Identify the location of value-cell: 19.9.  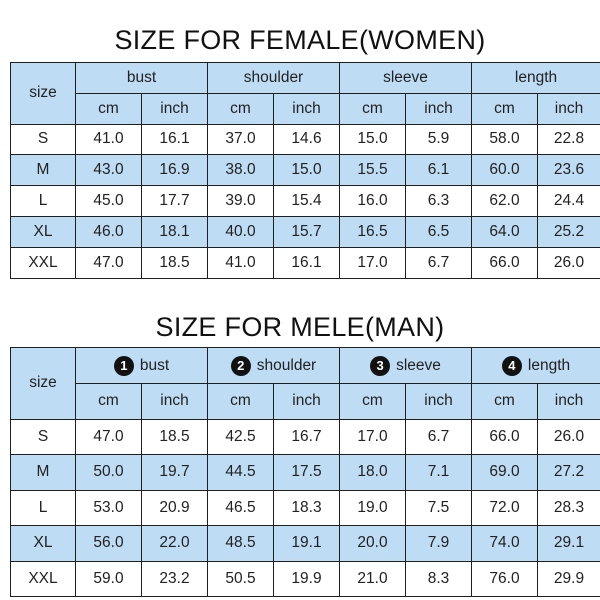
(306, 578).